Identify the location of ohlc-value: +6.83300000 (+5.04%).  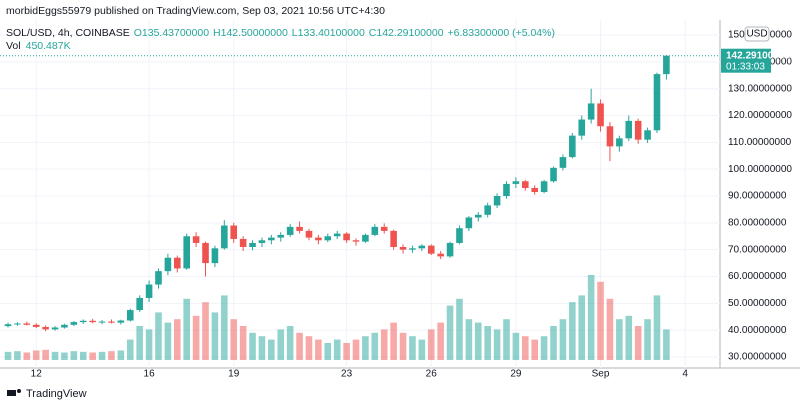
(501, 33).